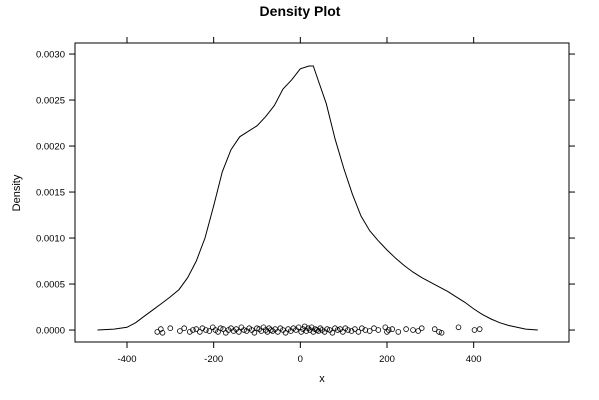  What do you see at coordinates (50, 239) in the screenshot?
I see `y-tick-label: 0.0010` at bounding box center [50, 239].